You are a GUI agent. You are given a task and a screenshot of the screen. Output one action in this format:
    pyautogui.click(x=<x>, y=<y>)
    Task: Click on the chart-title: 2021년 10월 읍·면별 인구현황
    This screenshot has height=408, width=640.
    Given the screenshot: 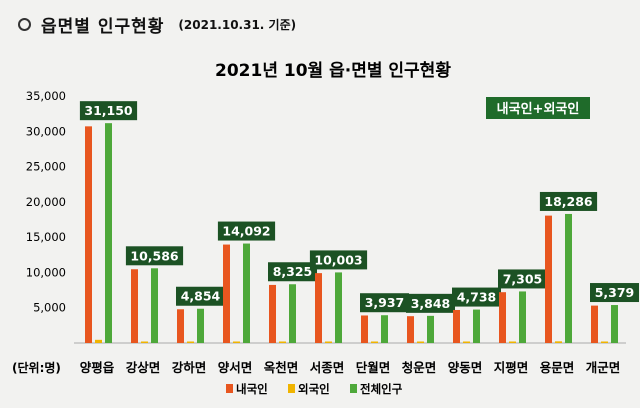 What is the action you would take?
    pyautogui.click(x=333, y=71)
    